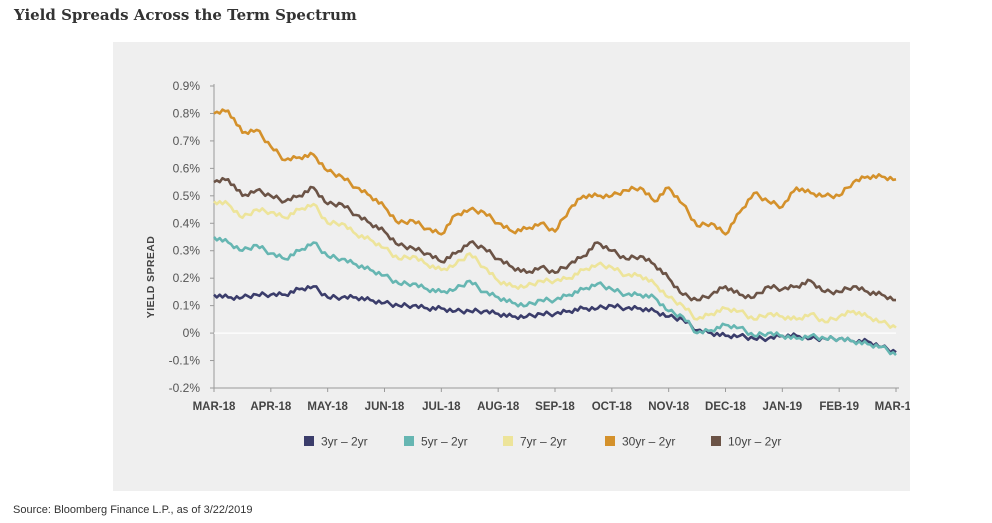 This screenshot has height=523, width=992. What do you see at coordinates (444, 442) in the screenshot?
I see `legend-label: 5yr – 2yr` at bounding box center [444, 442].